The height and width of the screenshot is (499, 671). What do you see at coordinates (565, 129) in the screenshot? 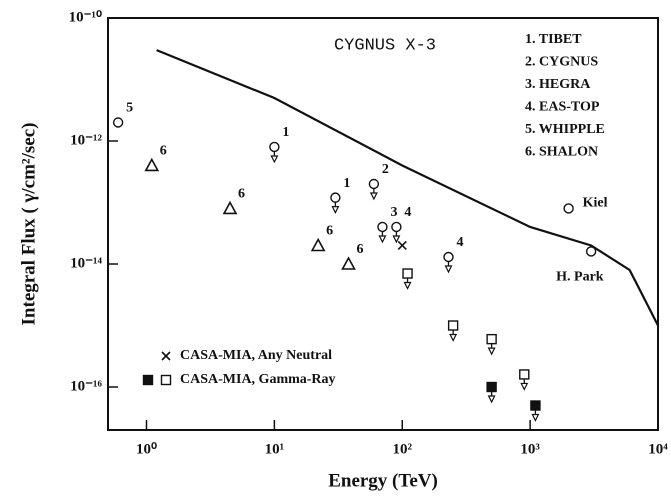
I see `legend-label: 5. WHIPPLE` at bounding box center [565, 129].